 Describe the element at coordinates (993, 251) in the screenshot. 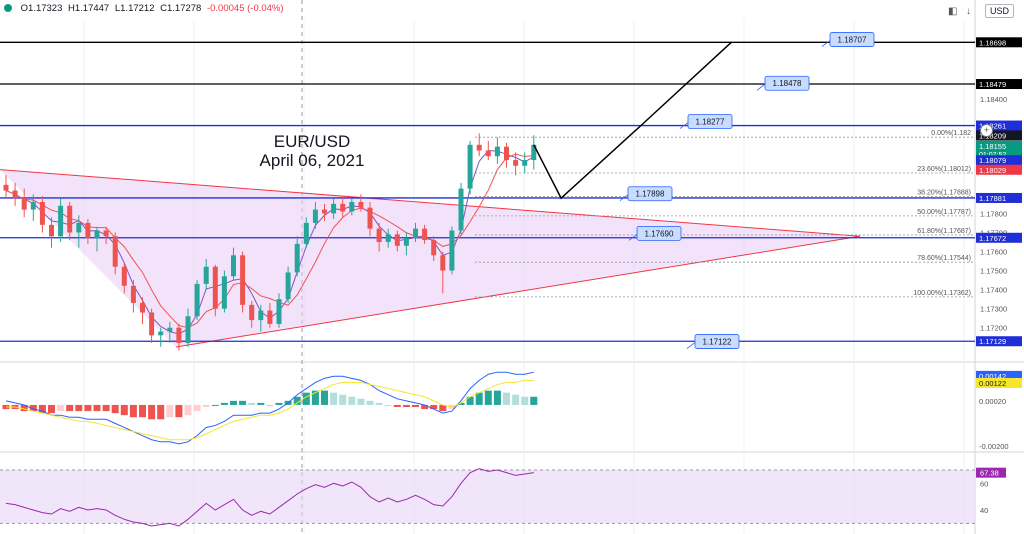

I see `price-tick-label: 1.17600` at that location.